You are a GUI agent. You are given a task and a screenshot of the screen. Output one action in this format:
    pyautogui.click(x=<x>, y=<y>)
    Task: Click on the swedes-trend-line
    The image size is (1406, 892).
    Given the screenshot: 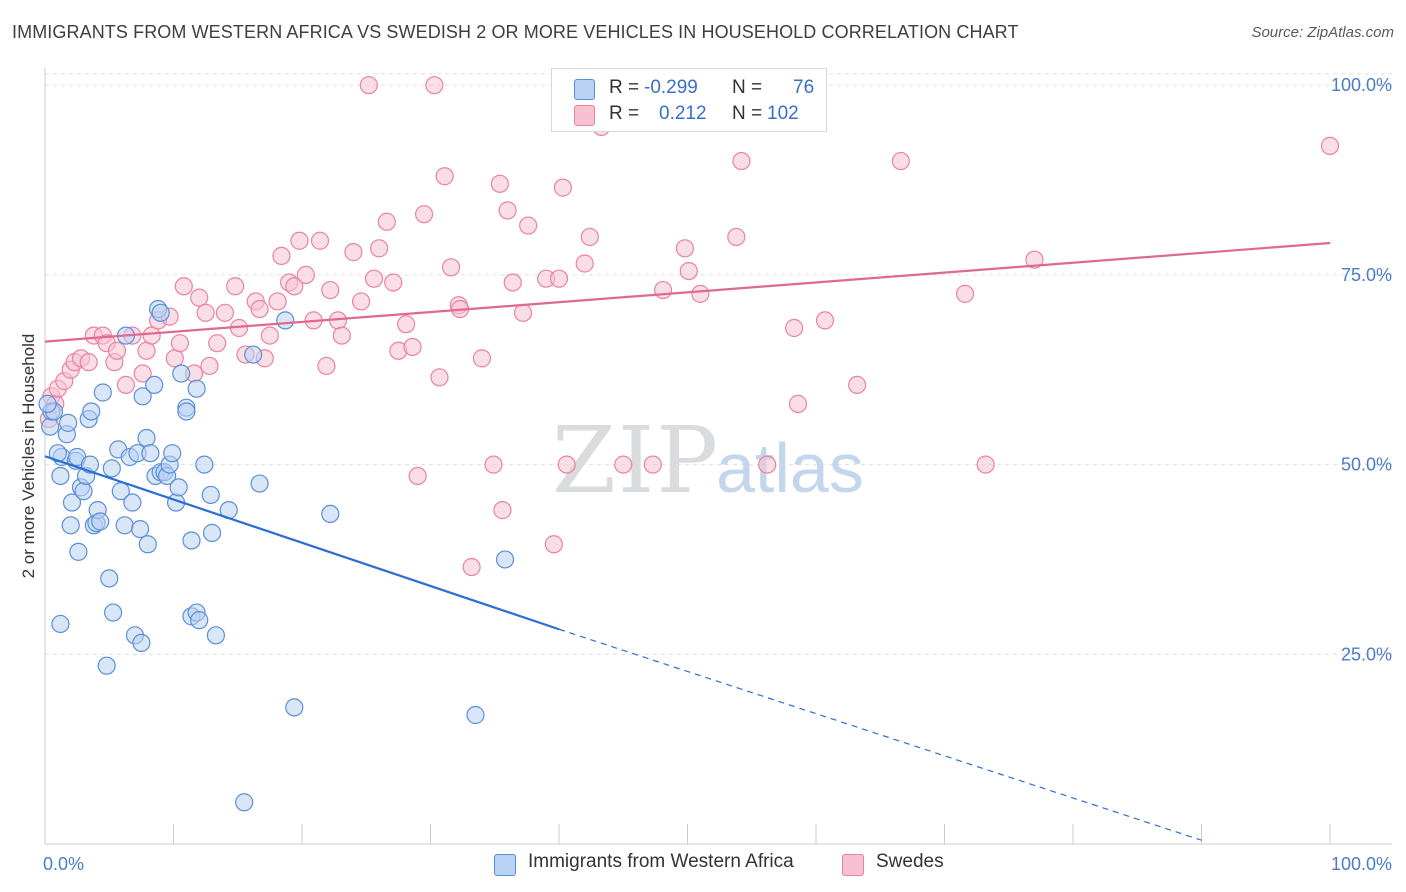 What is the action you would take?
    pyautogui.click(x=687, y=292)
    